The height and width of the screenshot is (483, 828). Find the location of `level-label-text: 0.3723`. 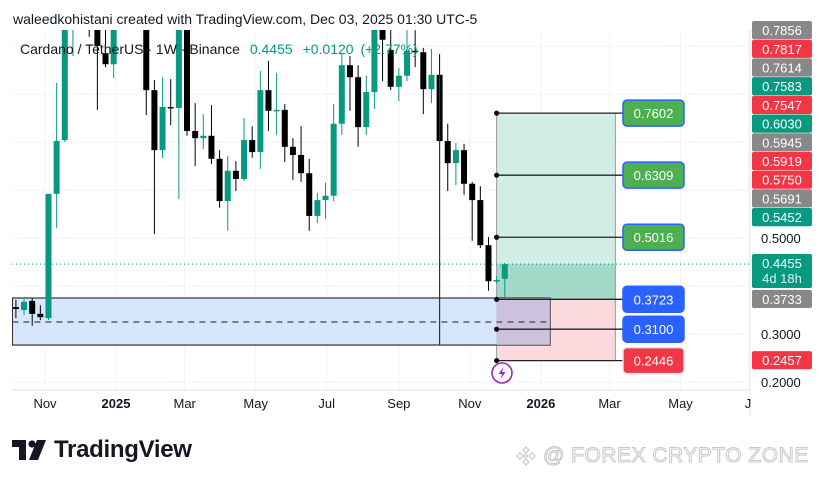

level-label-text: 0.3723 is located at coordinates (654, 299).